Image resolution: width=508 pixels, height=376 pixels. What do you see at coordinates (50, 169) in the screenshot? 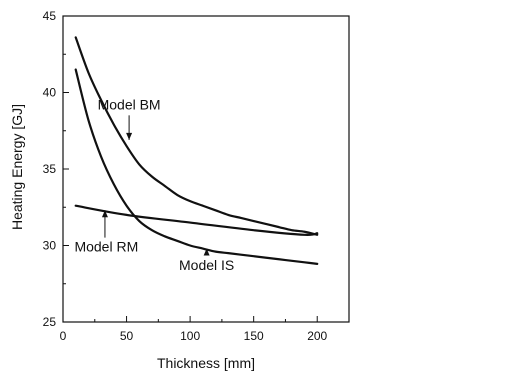
I see `y-tick-label: 35` at bounding box center [50, 169].